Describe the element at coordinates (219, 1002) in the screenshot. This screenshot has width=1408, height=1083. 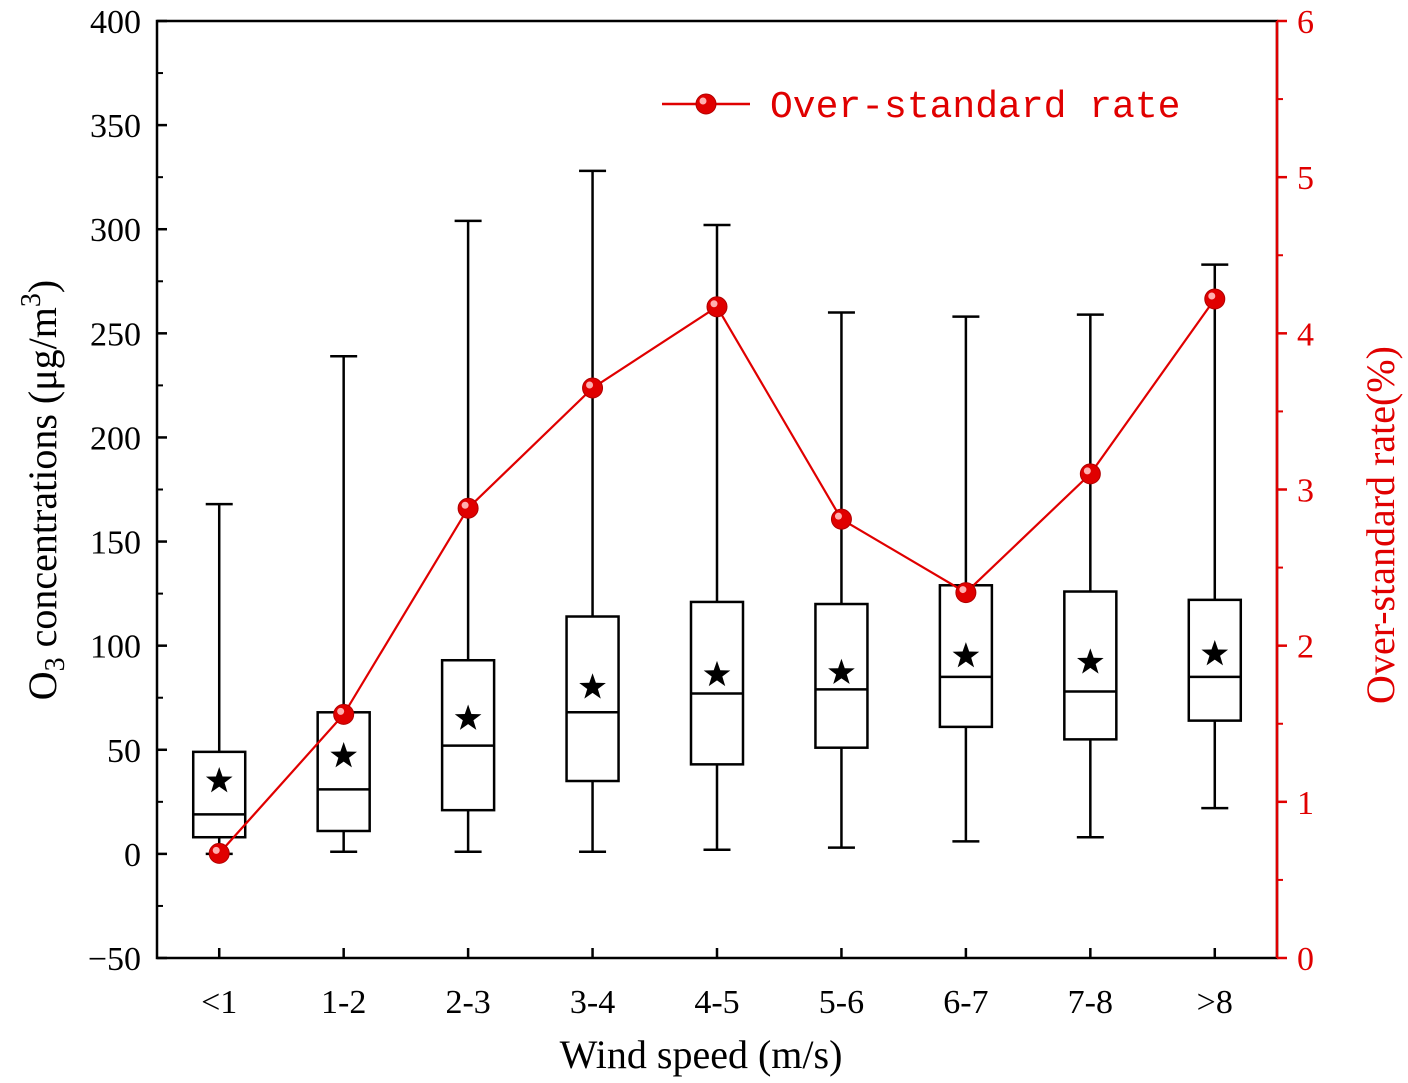
I see `x-tick-label: <1` at that location.